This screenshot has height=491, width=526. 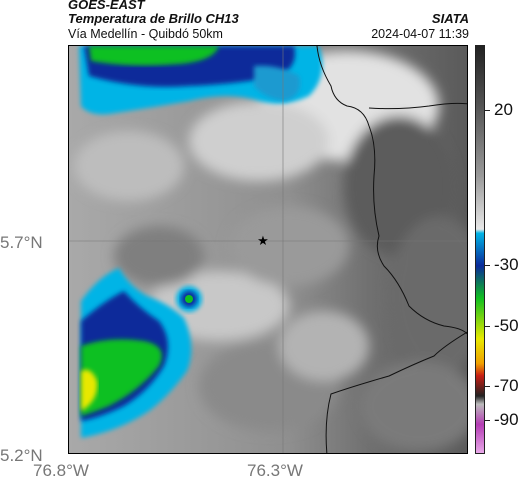 What do you see at coordinates (106, 6) in the screenshot?
I see `satellite-title: GOES-EAST` at bounding box center [106, 6].